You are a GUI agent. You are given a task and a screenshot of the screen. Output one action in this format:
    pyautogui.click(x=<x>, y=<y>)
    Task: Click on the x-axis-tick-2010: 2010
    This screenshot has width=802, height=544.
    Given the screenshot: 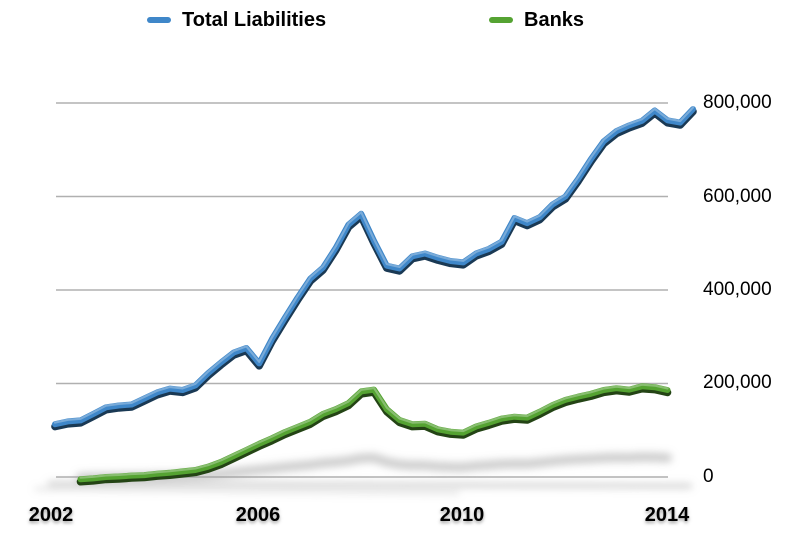 What is the action you would take?
    pyautogui.click(x=462, y=515)
    